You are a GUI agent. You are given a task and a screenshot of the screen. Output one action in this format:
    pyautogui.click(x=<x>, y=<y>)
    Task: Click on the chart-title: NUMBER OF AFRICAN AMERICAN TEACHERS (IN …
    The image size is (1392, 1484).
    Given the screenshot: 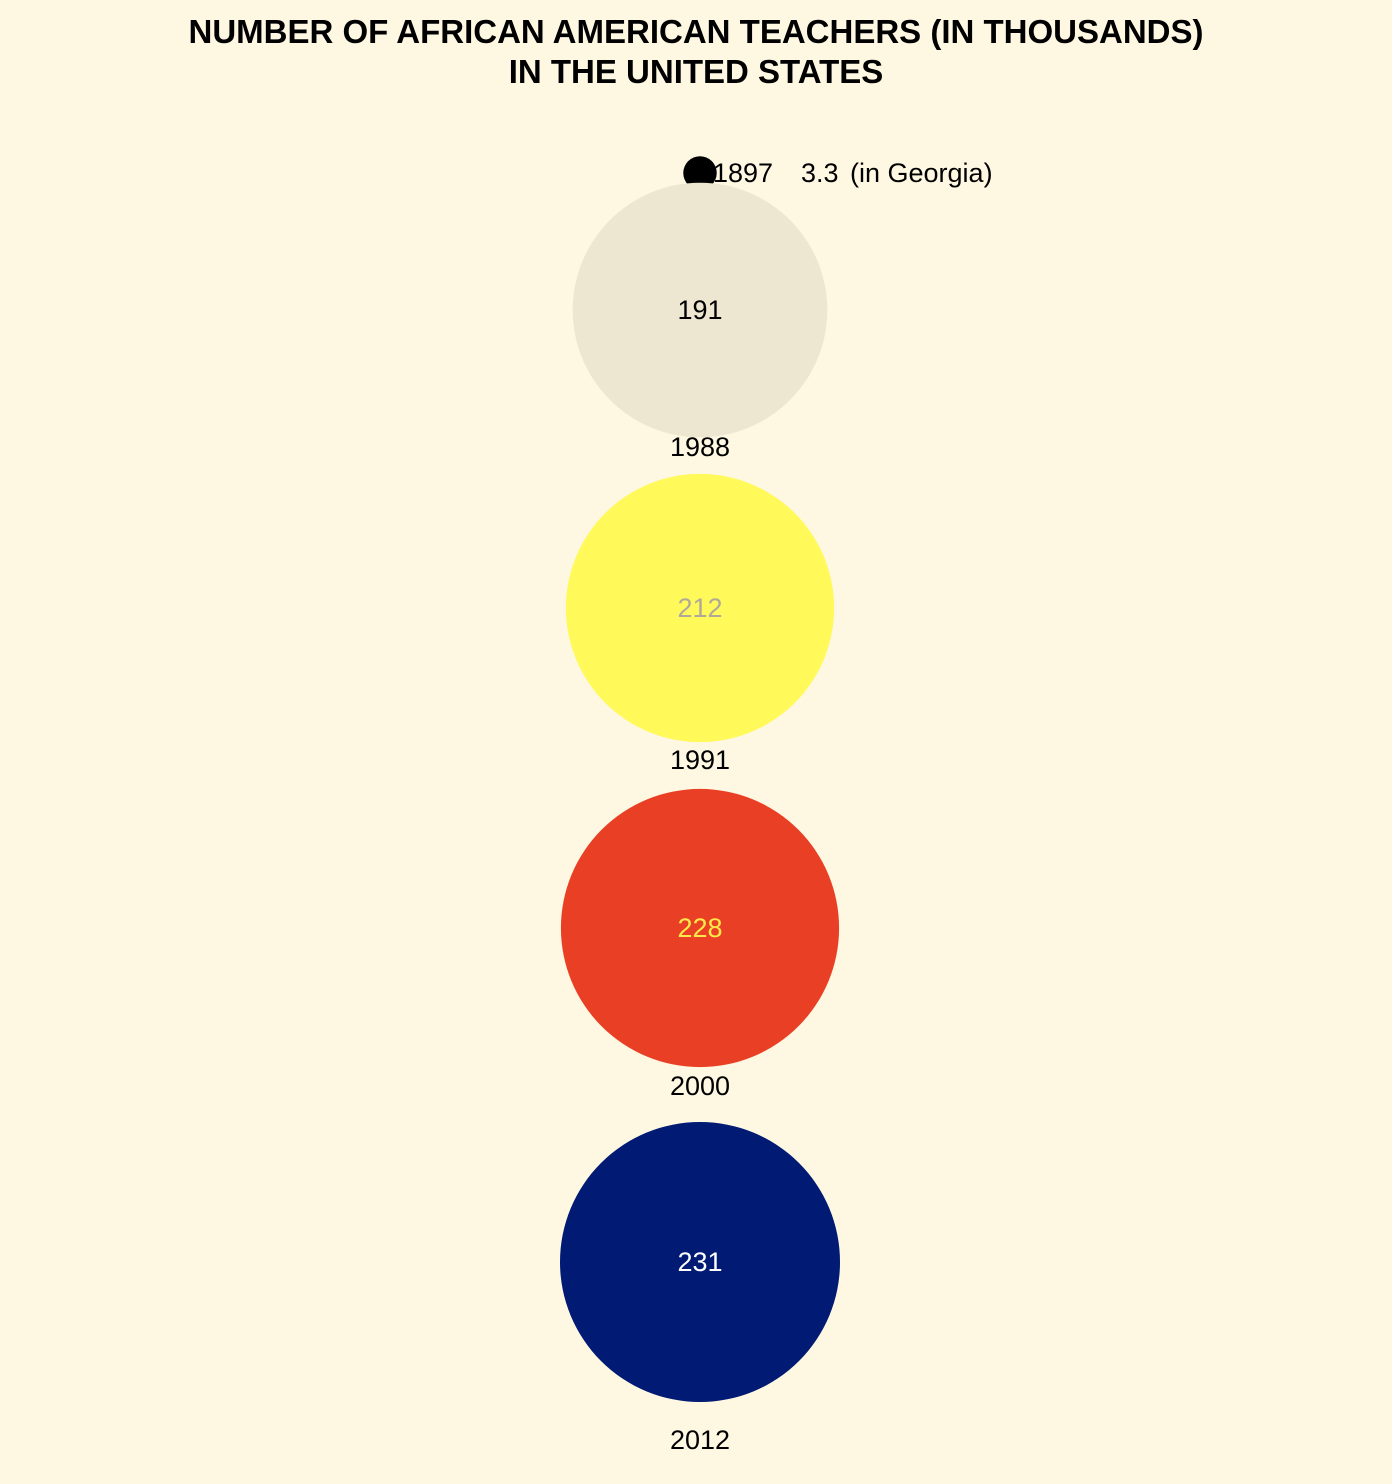 What is the action you would take?
    pyautogui.click(x=696, y=52)
    